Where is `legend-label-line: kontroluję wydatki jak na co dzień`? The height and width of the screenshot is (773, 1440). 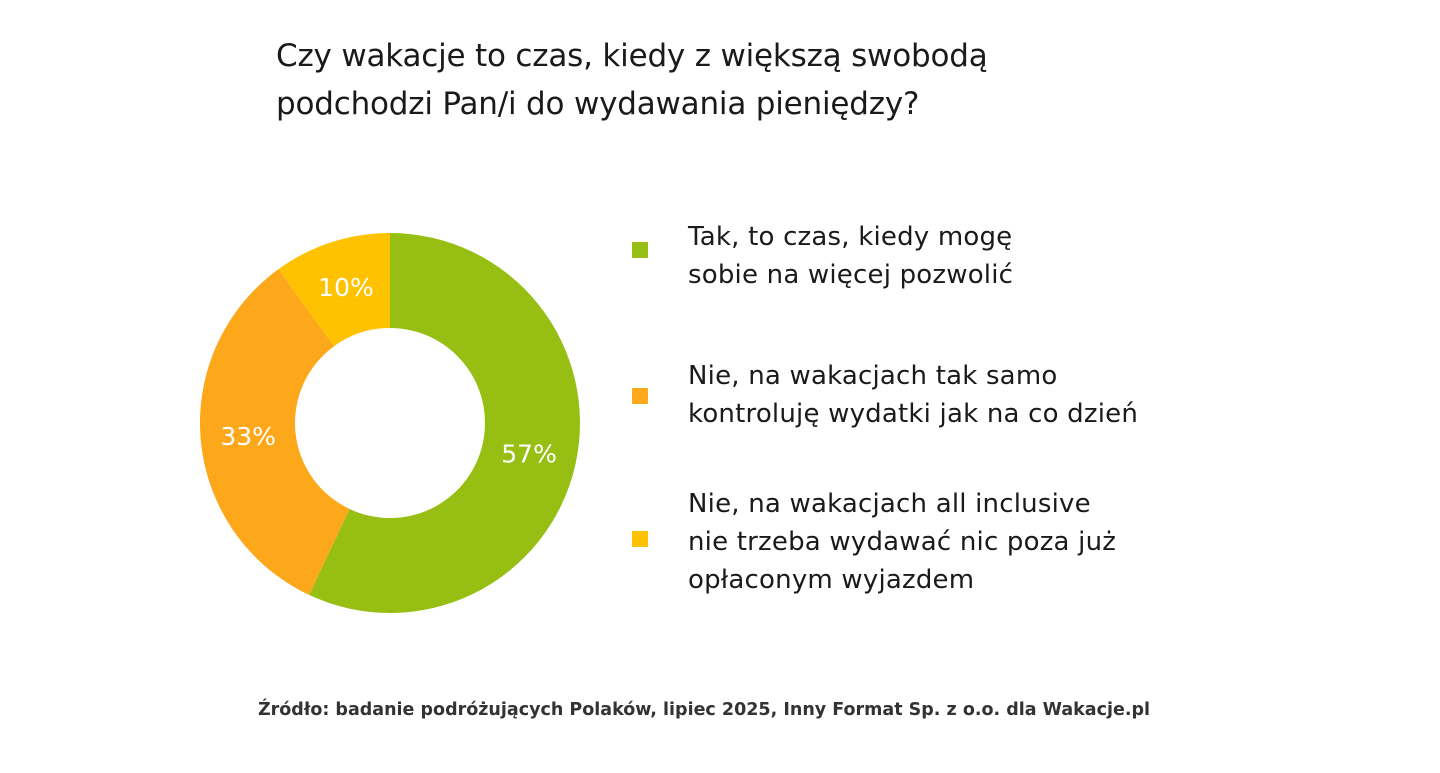
legend-label-line: kontroluję wydatki jak na co dzień is located at coordinates (913, 414).